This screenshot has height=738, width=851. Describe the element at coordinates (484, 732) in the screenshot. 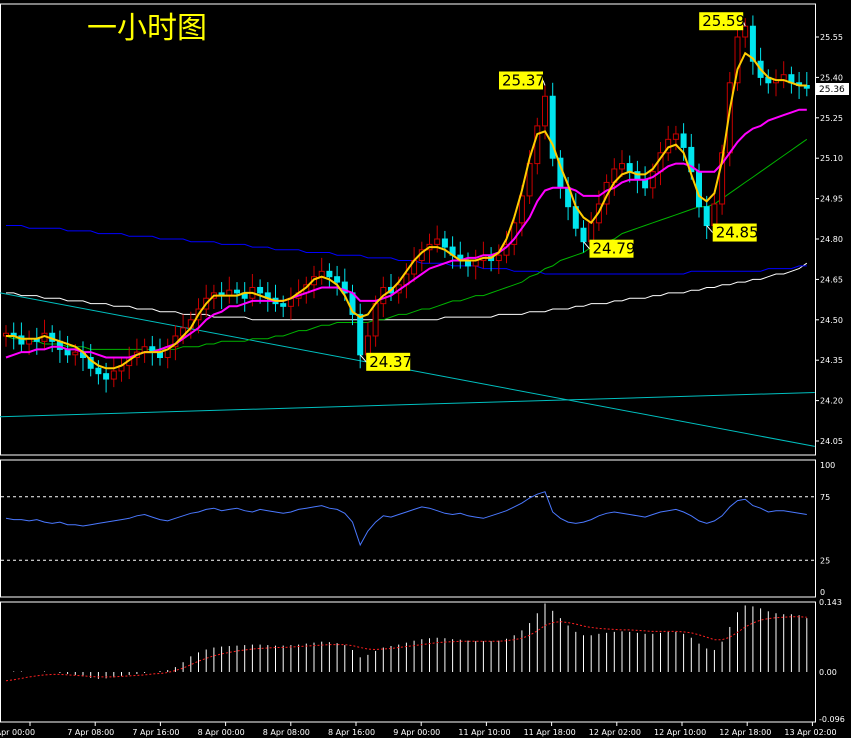

I see `x-tick-label: 11 Apr 10:00` at that location.